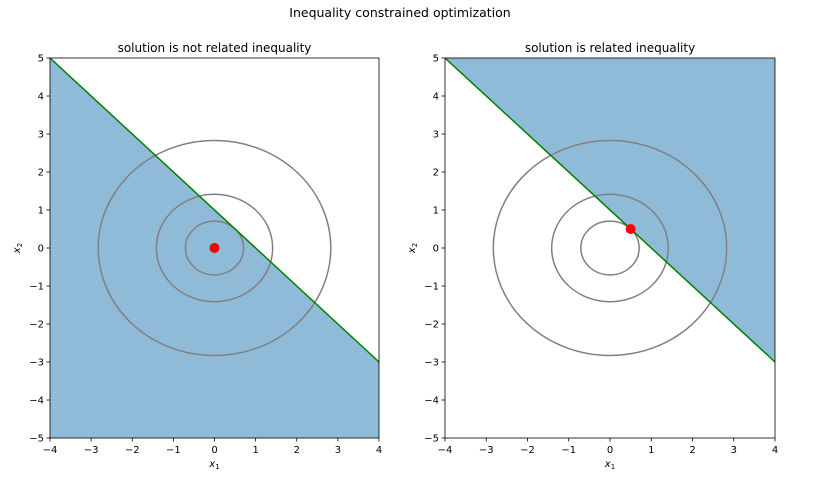  Describe the element at coordinates (610, 48) in the screenshot. I see `subplot-title: solution is related inequality` at that location.